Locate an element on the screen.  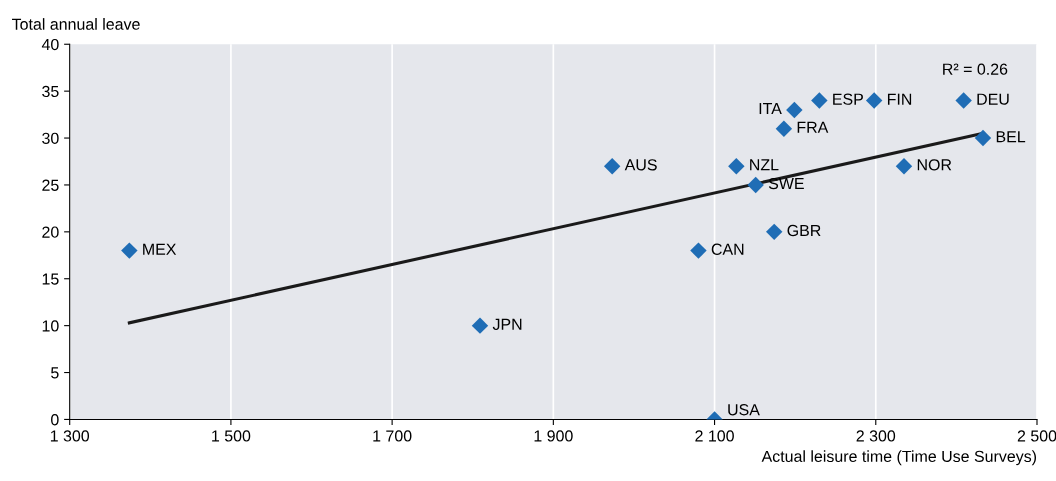
x-tick-label: 1 500 is located at coordinates (231, 436).